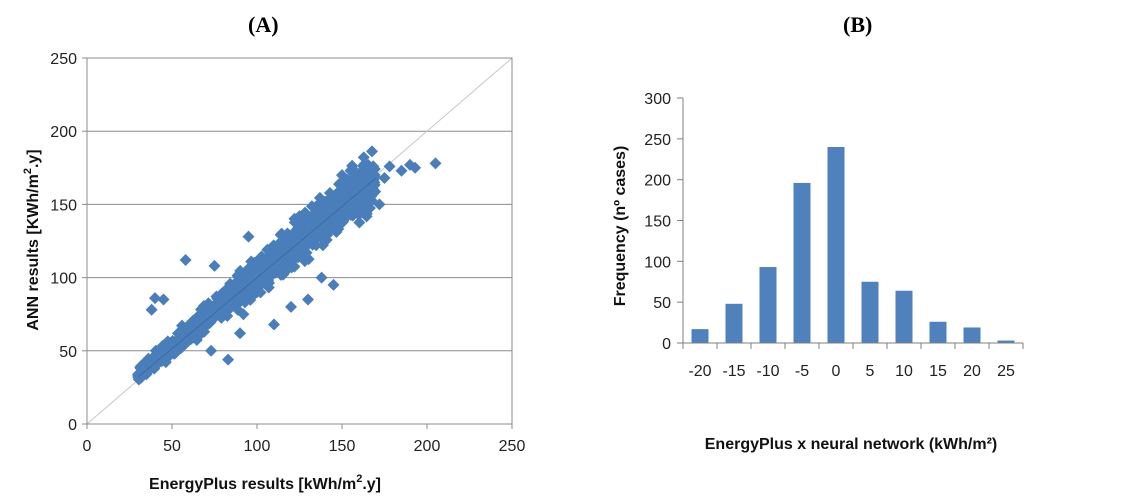 The height and width of the screenshot is (500, 1146). I want to click on scatter-y-tick-label: 200, so click(63, 132).